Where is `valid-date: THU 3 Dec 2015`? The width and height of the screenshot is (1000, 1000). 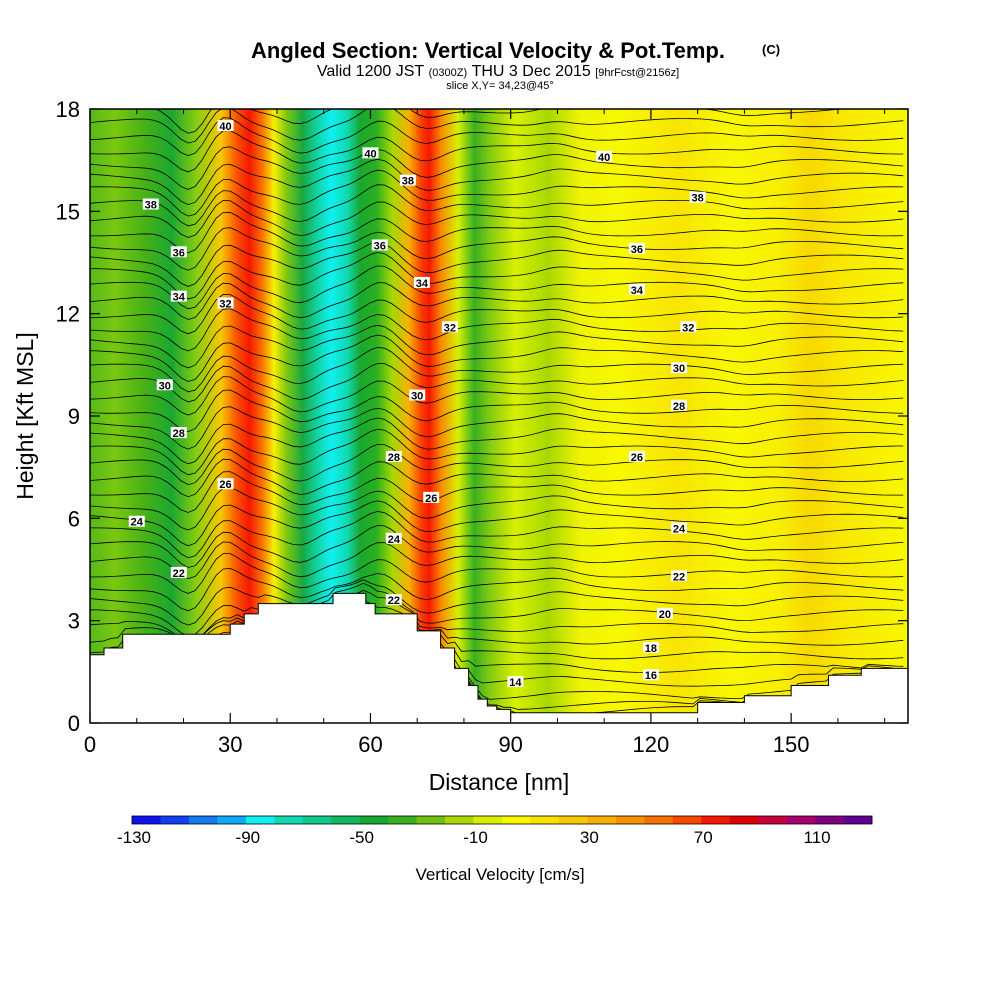 valid-date: THU 3 Dec 2015 is located at coordinates (531, 71).